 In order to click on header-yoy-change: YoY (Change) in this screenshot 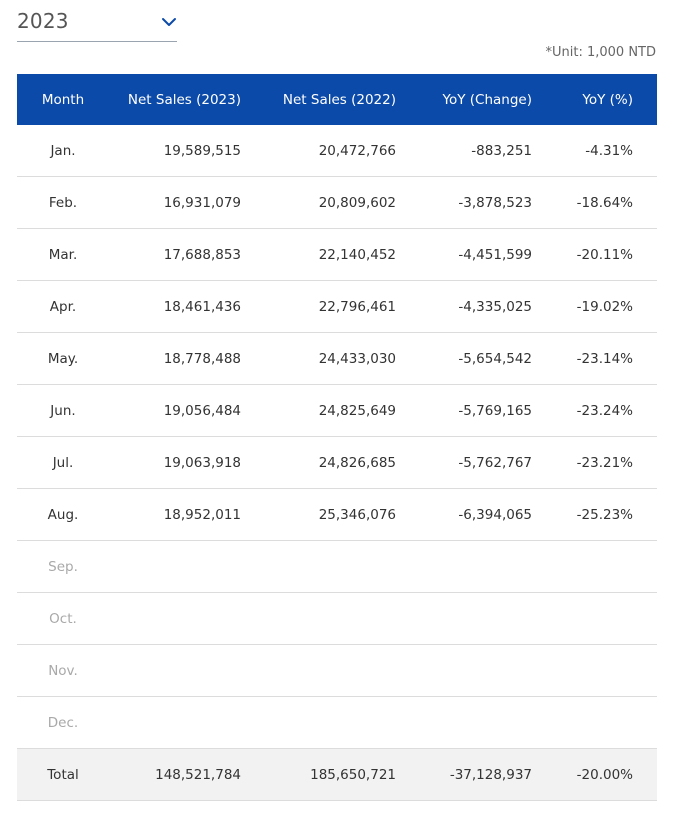, I will do `click(464, 99)`.